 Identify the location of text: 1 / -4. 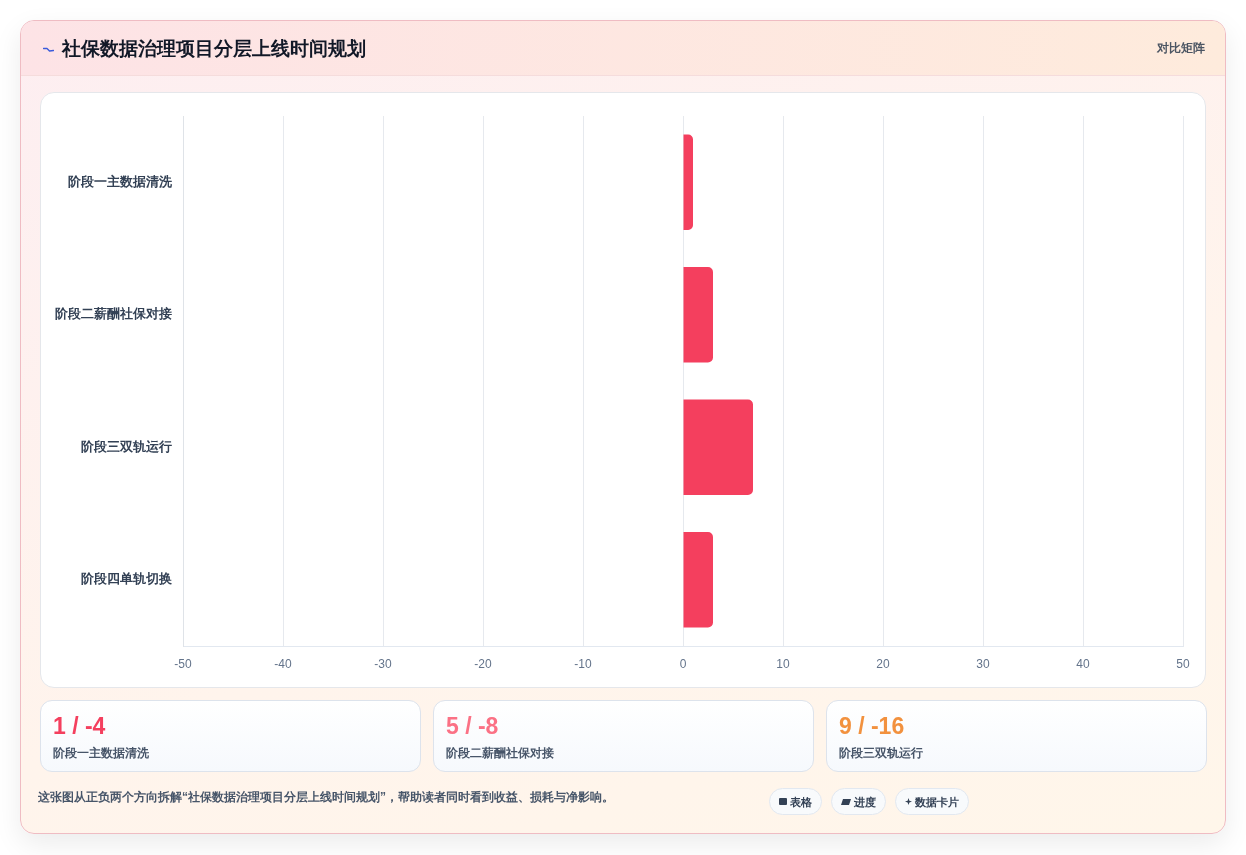
(79, 726).